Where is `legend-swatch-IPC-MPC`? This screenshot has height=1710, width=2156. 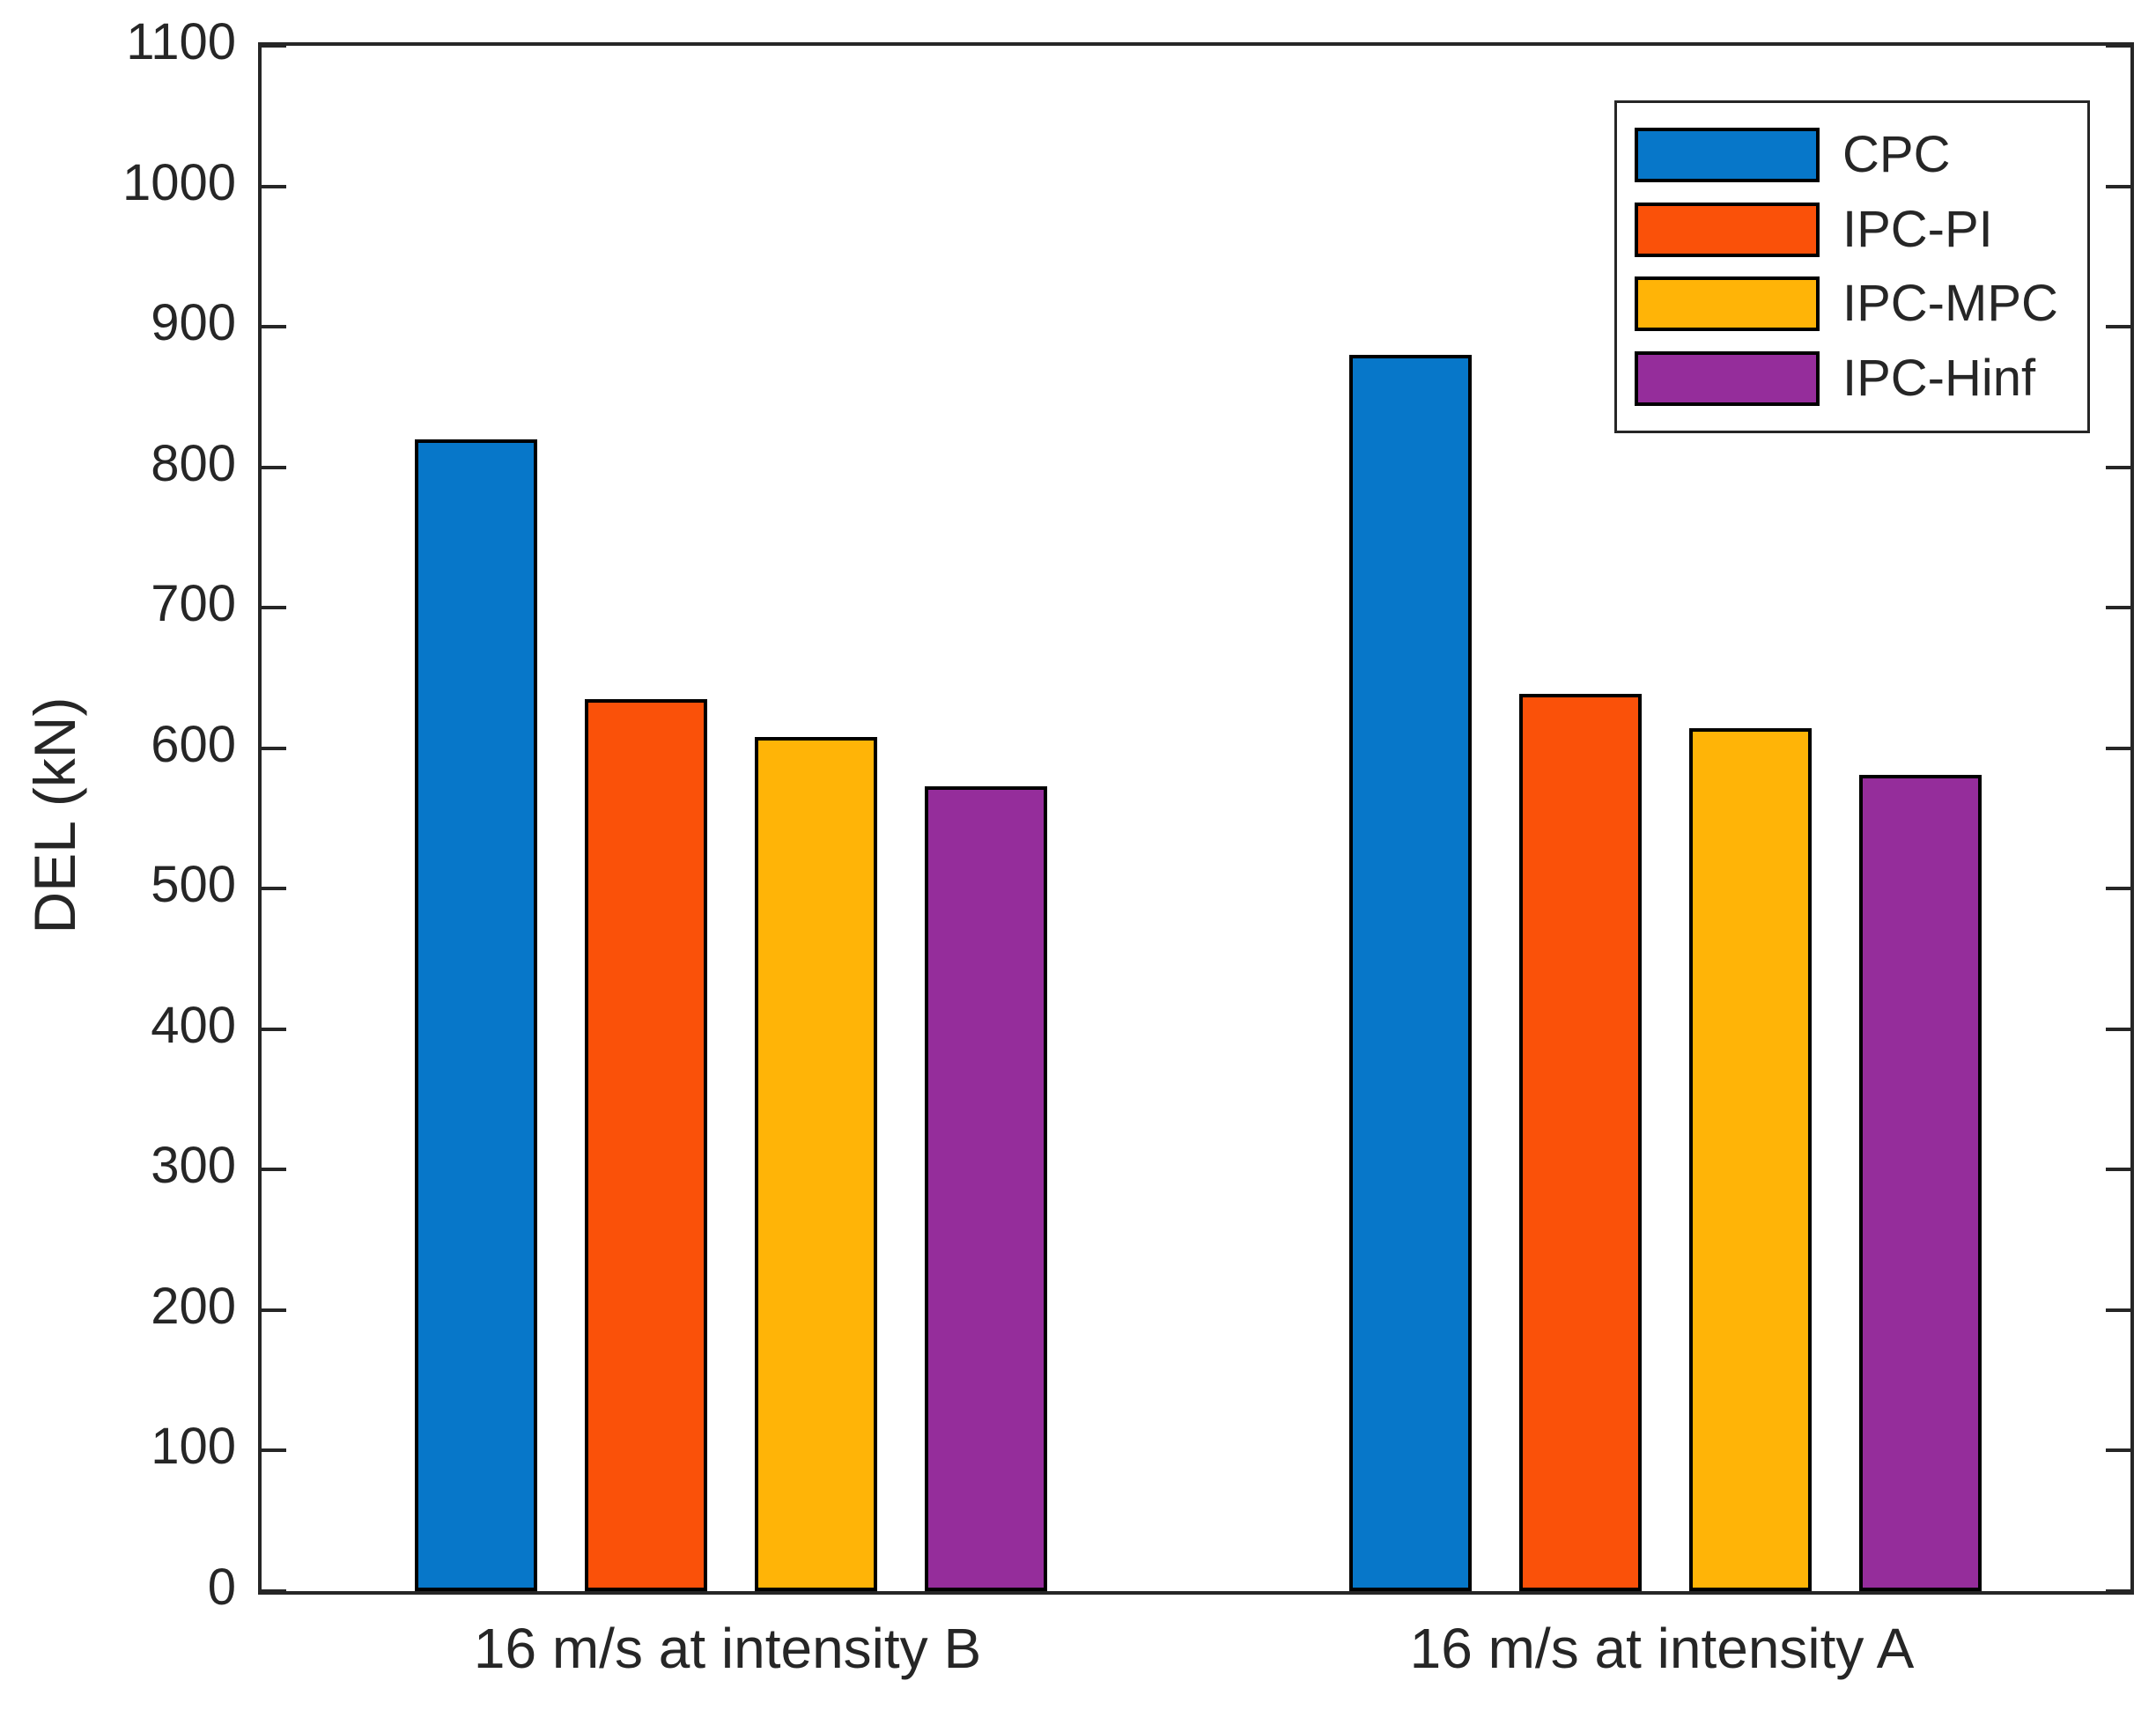 legend-swatch-IPC-MPC is located at coordinates (1727, 304).